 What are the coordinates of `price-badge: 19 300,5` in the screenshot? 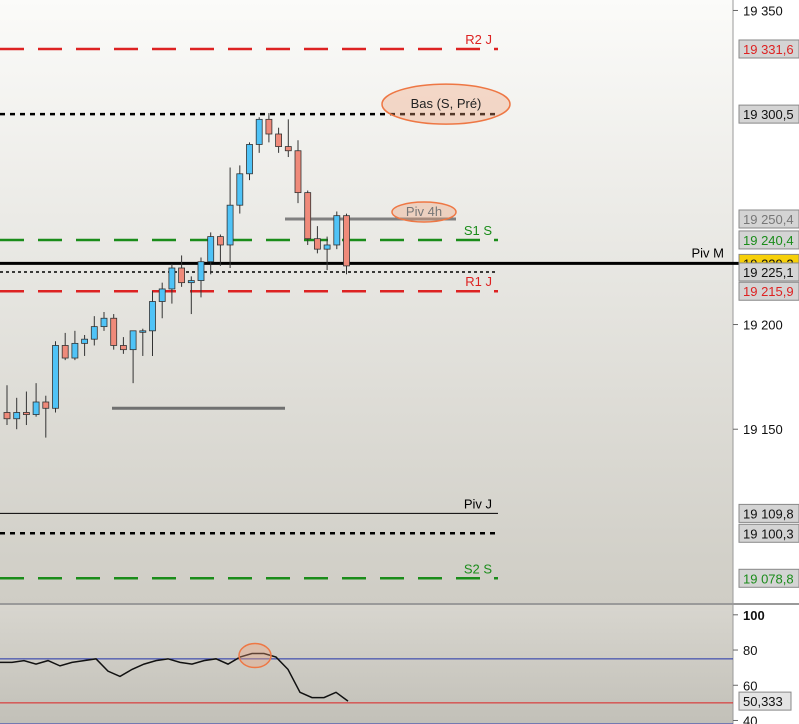 It's located at (768, 114).